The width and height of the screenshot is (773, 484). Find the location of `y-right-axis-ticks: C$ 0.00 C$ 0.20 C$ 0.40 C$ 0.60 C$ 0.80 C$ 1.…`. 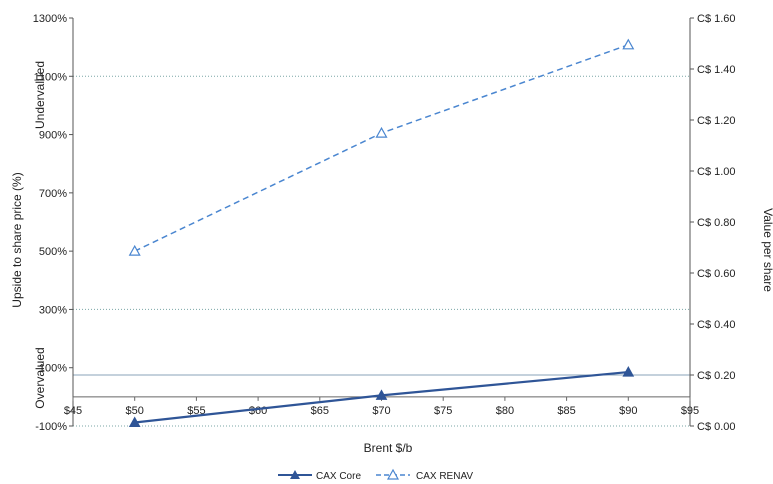

y-right-axis-ticks: C$ 0.00 C$ 0.20 C$ 0.40 C$ 0.60 C$ 0.80 C$ 1.… is located at coordinates (713, 223).